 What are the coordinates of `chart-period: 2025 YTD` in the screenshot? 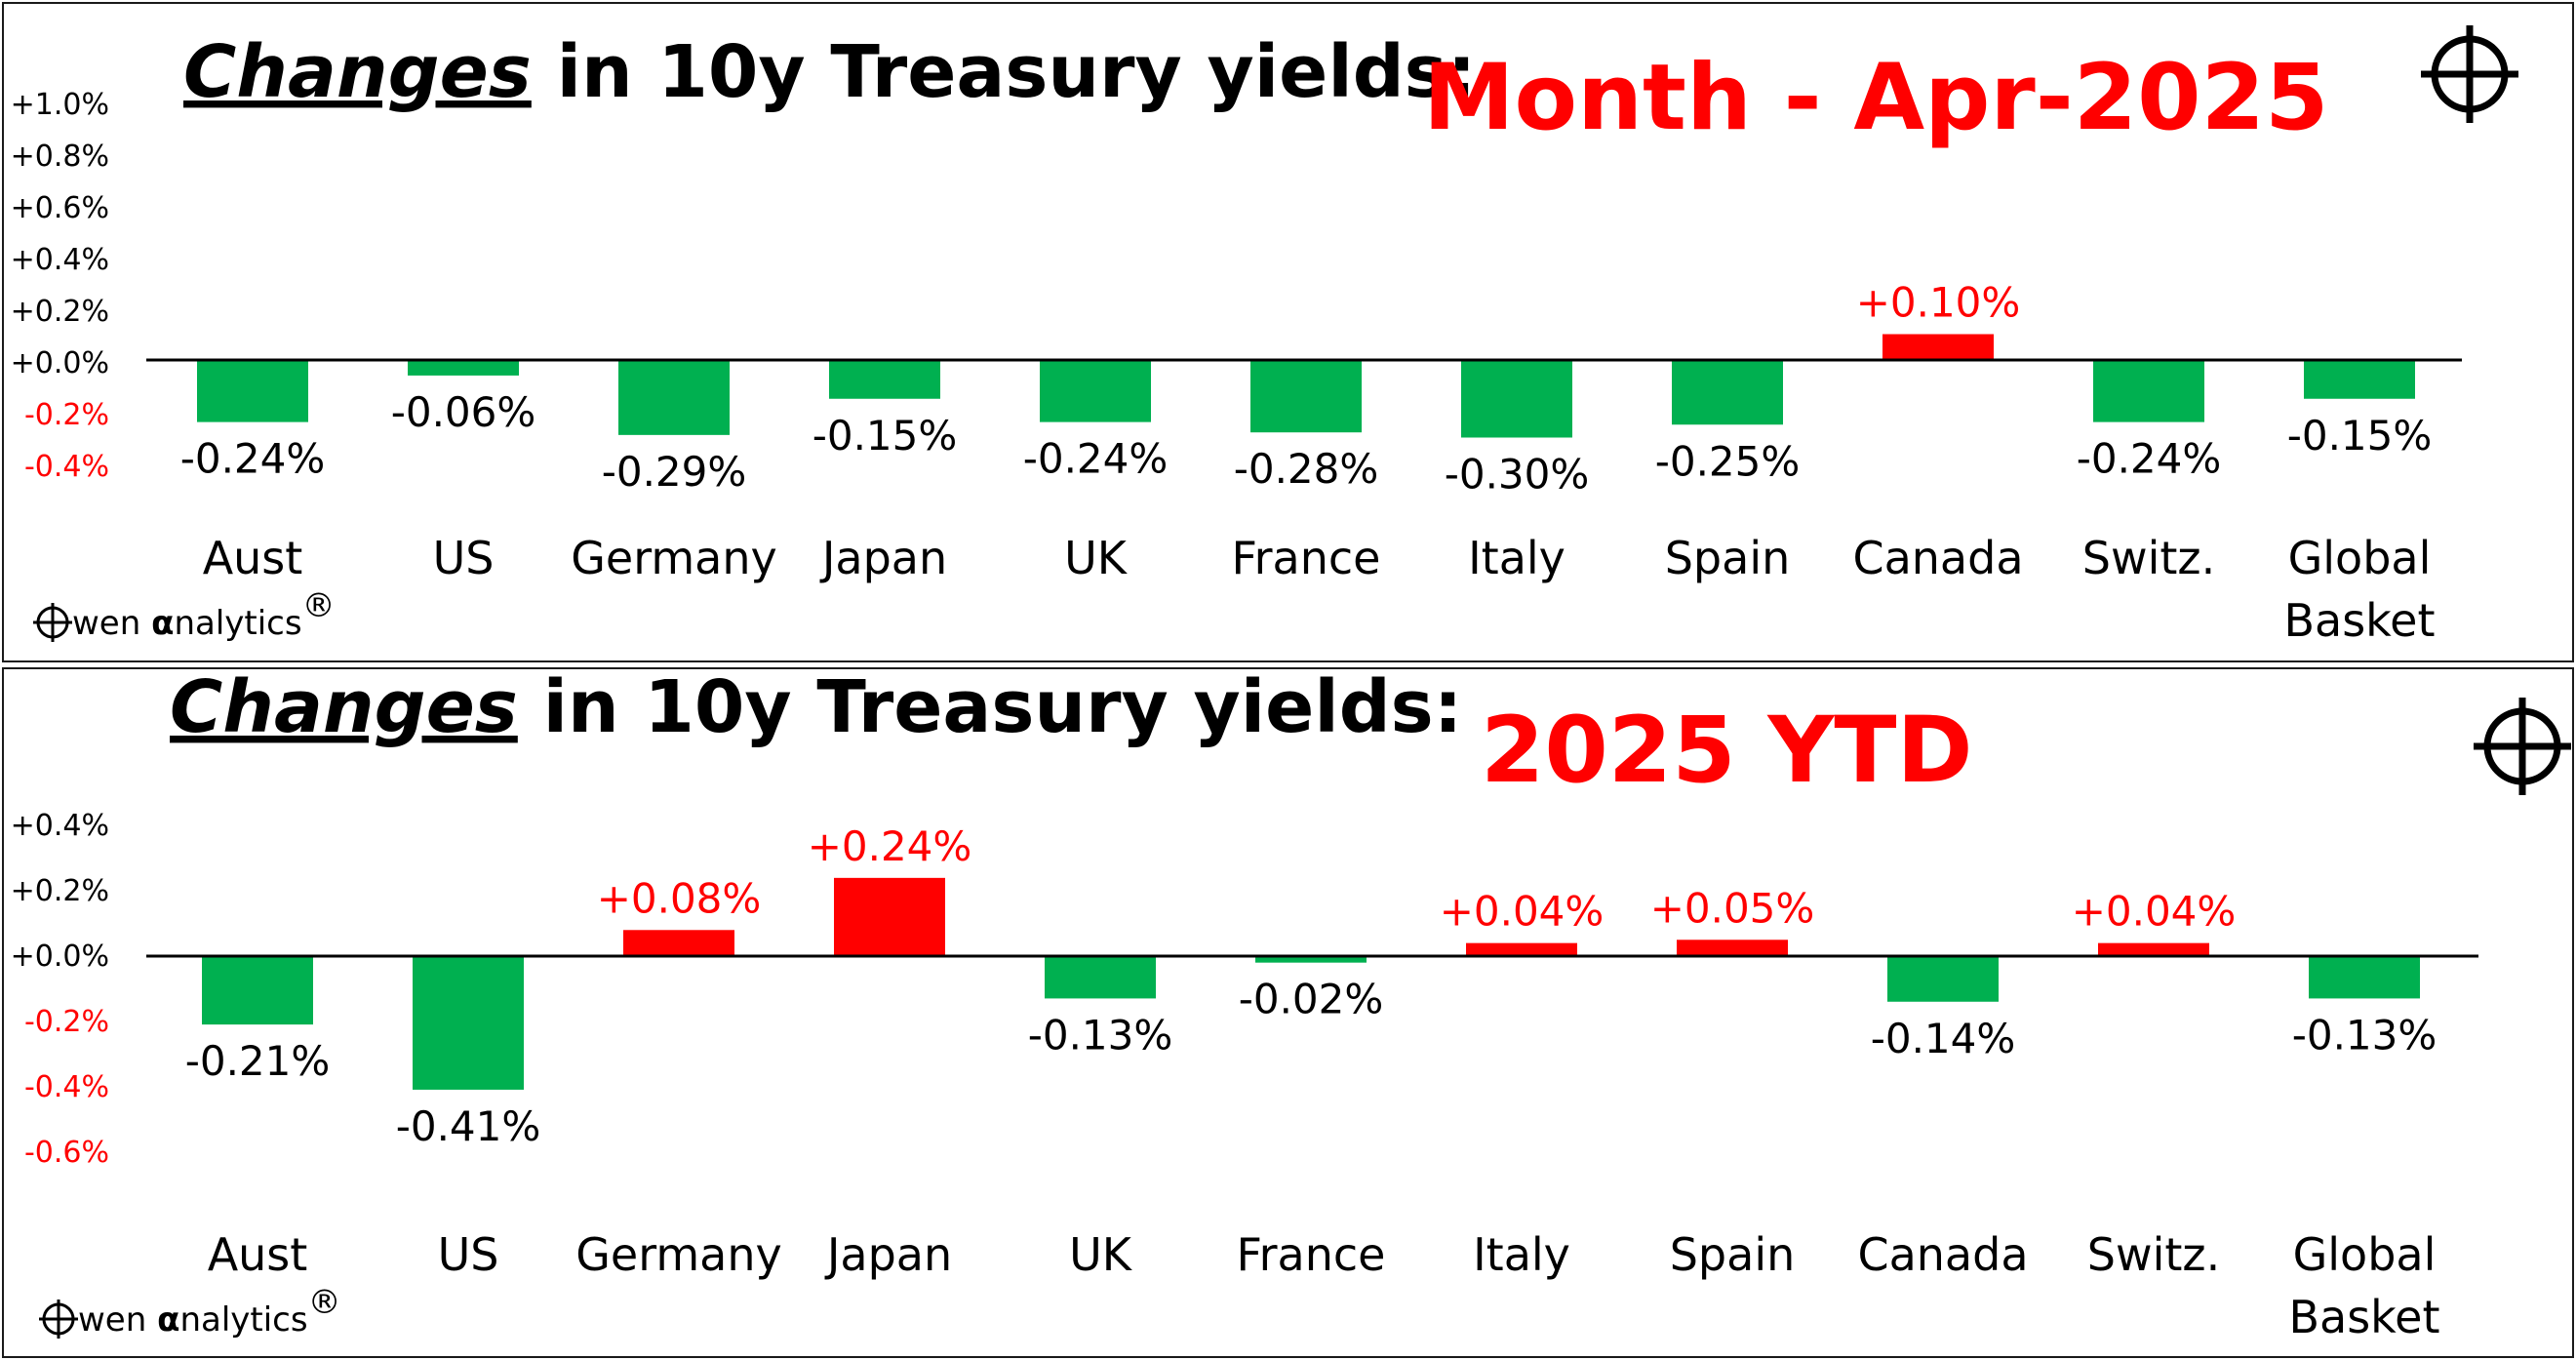 It's located at (1727, 751).